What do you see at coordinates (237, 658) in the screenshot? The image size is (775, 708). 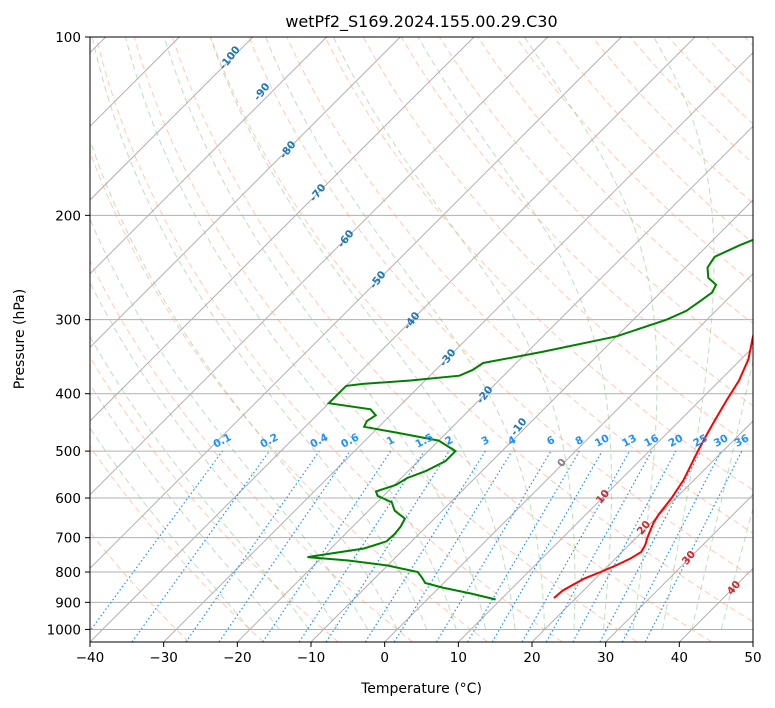 I see `x-tick-label: −20` at bounding box center [237, 658].